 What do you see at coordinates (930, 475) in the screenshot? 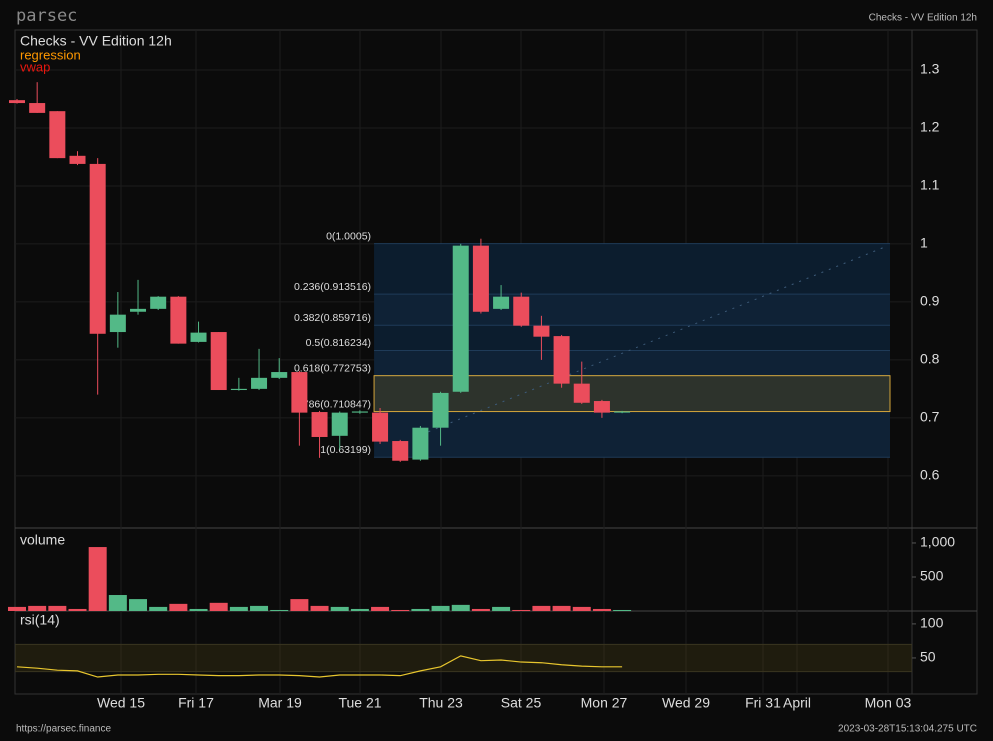
I see `y-tick-label: 0.6` at bounding box center [930, 475].